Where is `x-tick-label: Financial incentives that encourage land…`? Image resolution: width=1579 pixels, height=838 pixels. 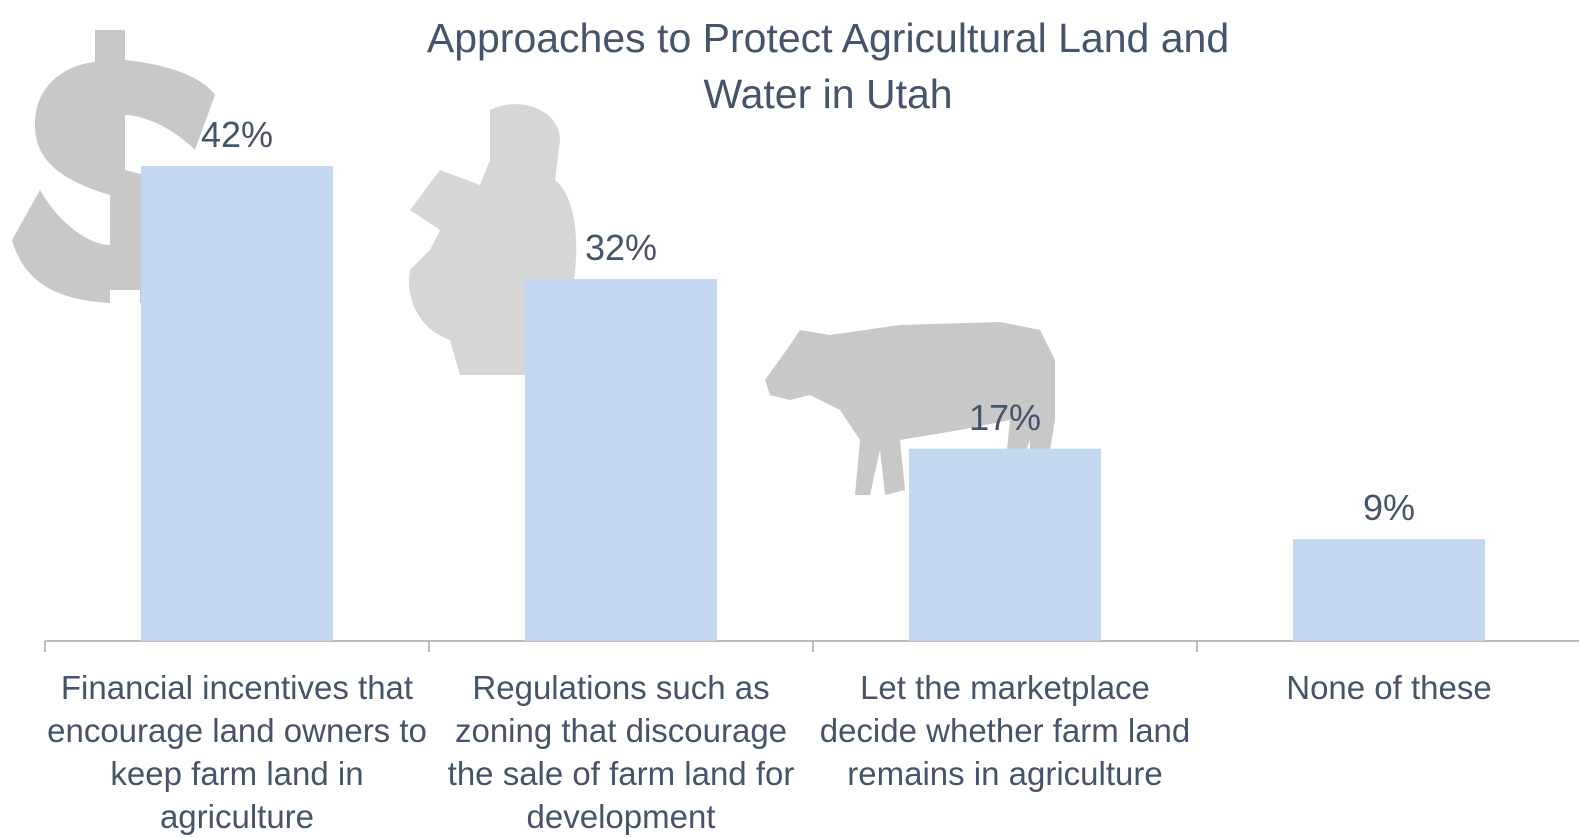 x-tick-label: Financial incentives that encourage land… is located at coordinates (237, 752).